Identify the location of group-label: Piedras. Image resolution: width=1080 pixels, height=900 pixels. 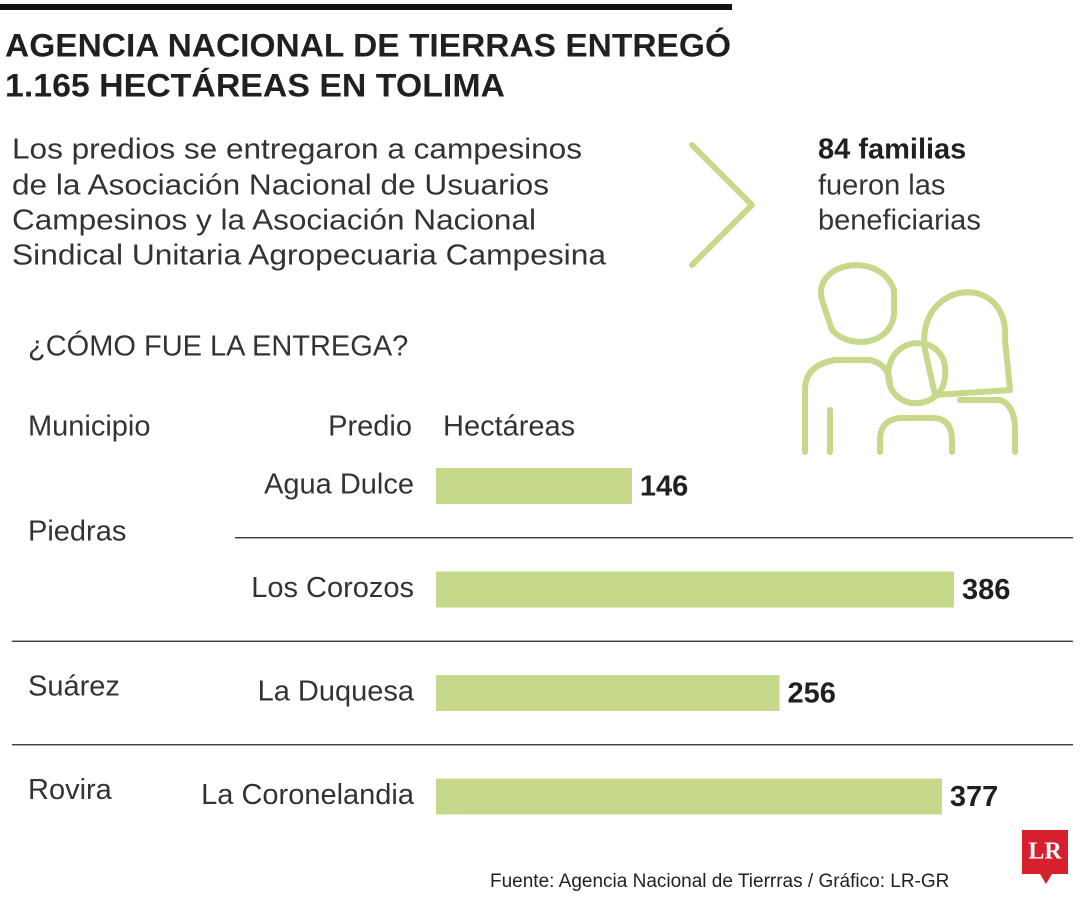
(77, 531).